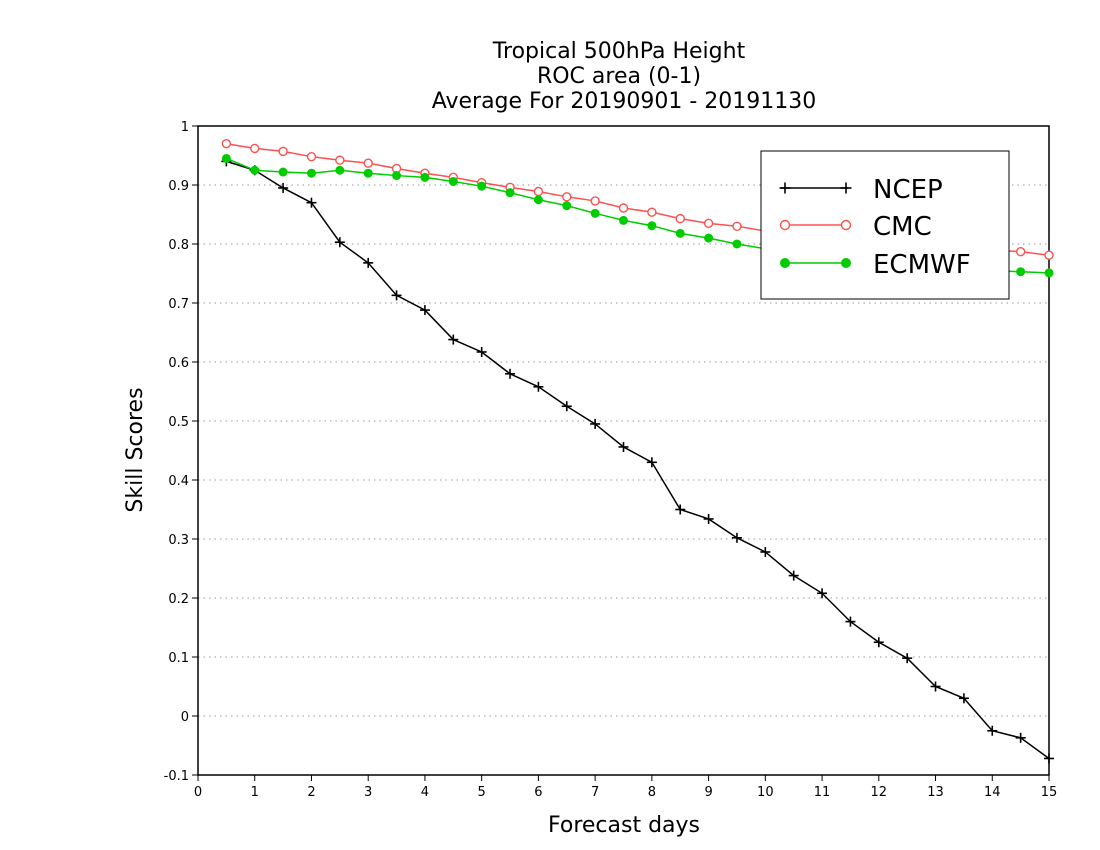 This screenshot has width=1100, height=850. I want to click on y-tick-label: -0.1, so click(176, 776).